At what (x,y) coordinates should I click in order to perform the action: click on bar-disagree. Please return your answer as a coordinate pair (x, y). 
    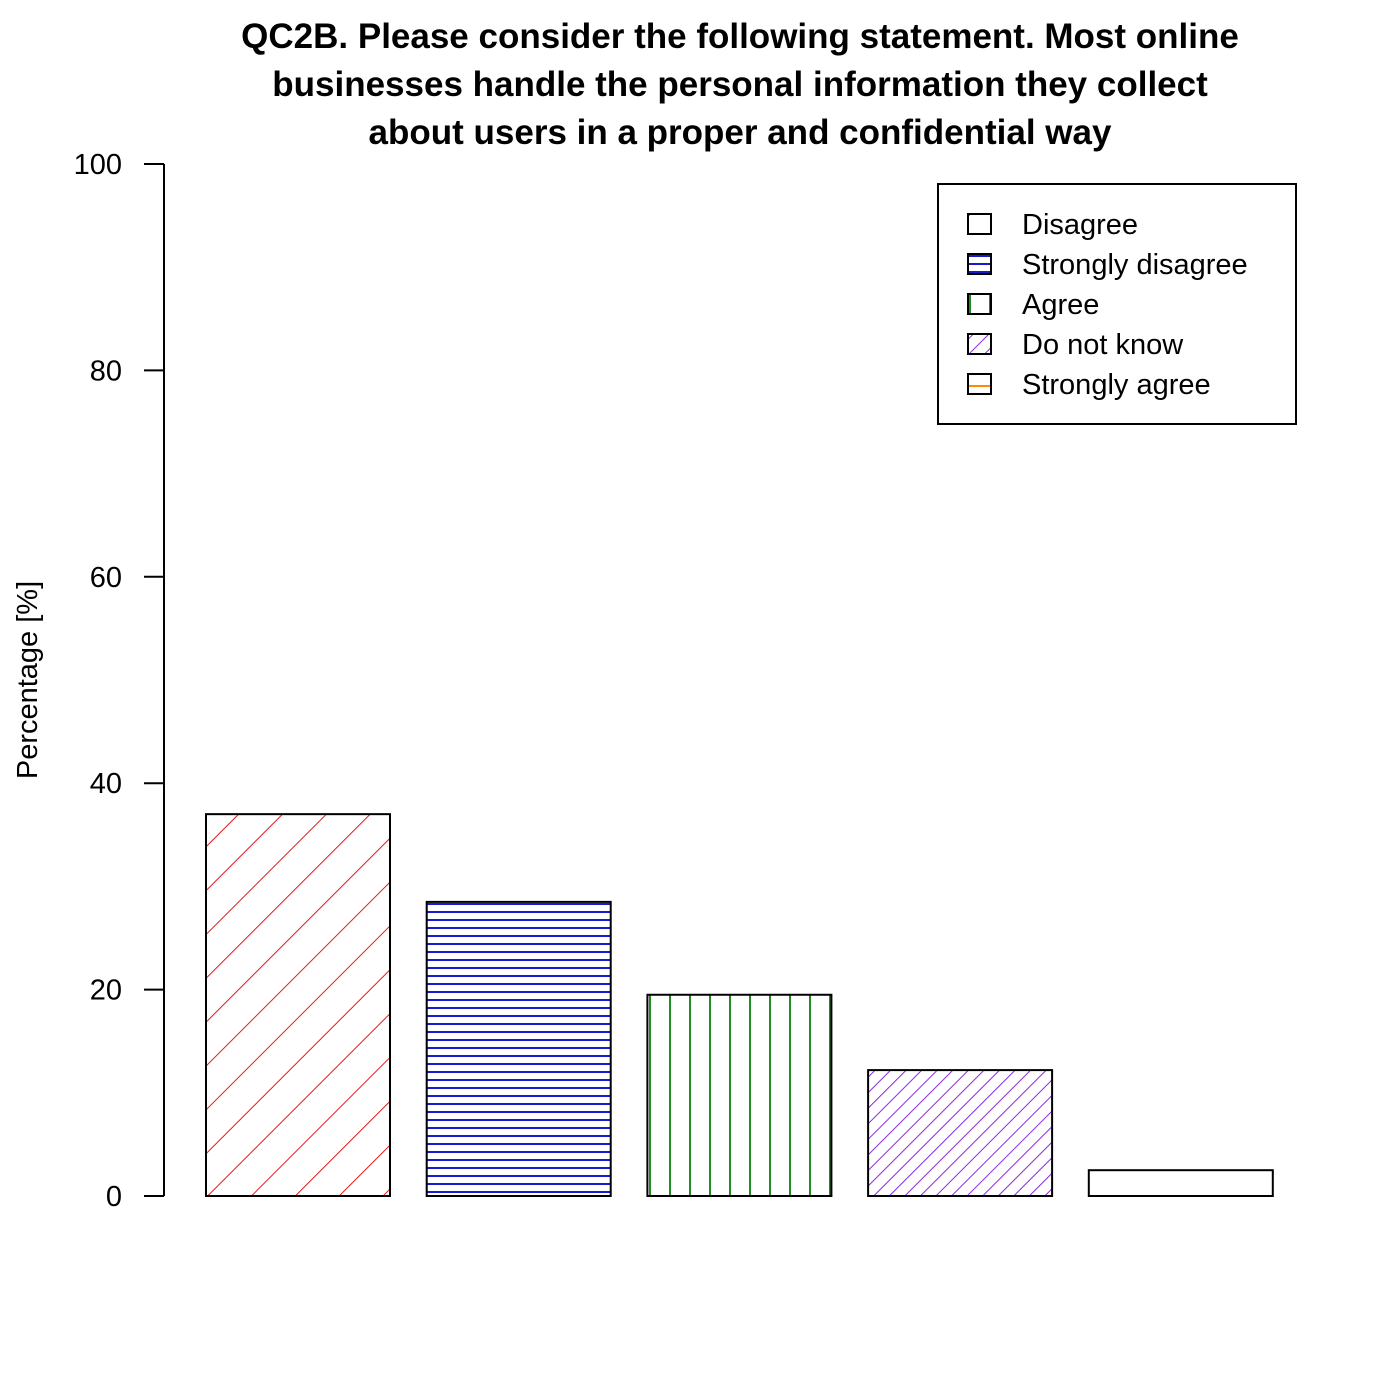
    Looking at the image, I should click on (298, 1005).